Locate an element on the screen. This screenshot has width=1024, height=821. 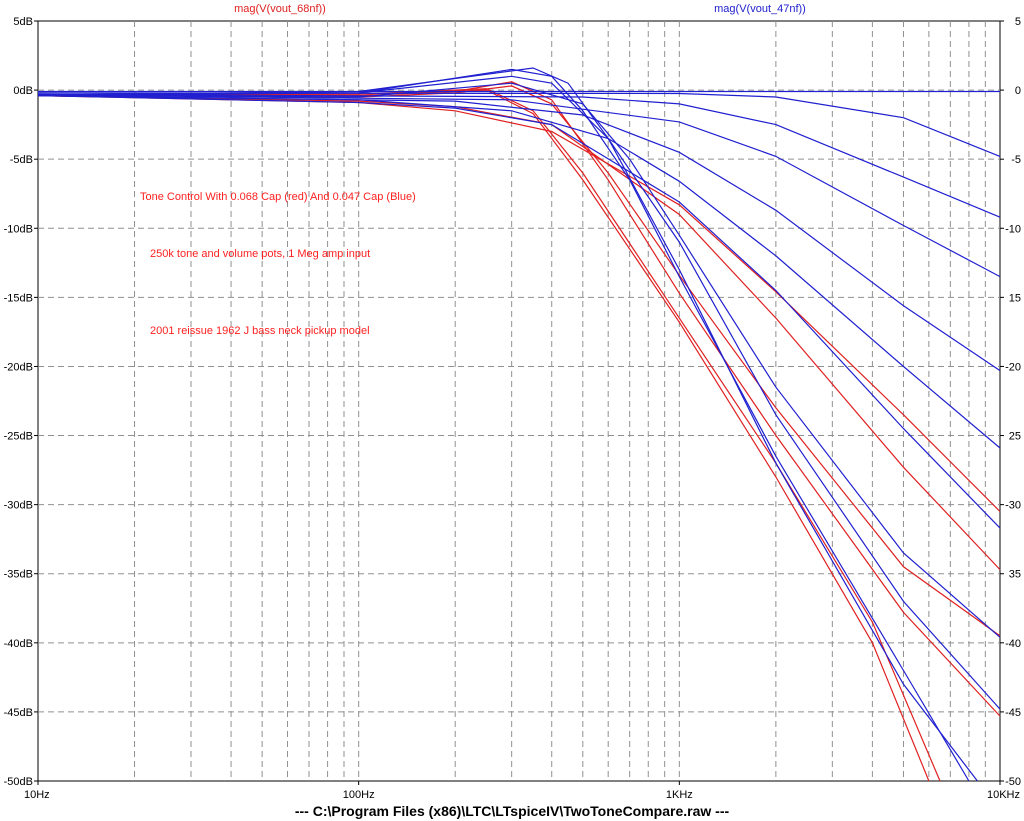
y-tick-label-left: -30dB is located at coordinates (18, 506).